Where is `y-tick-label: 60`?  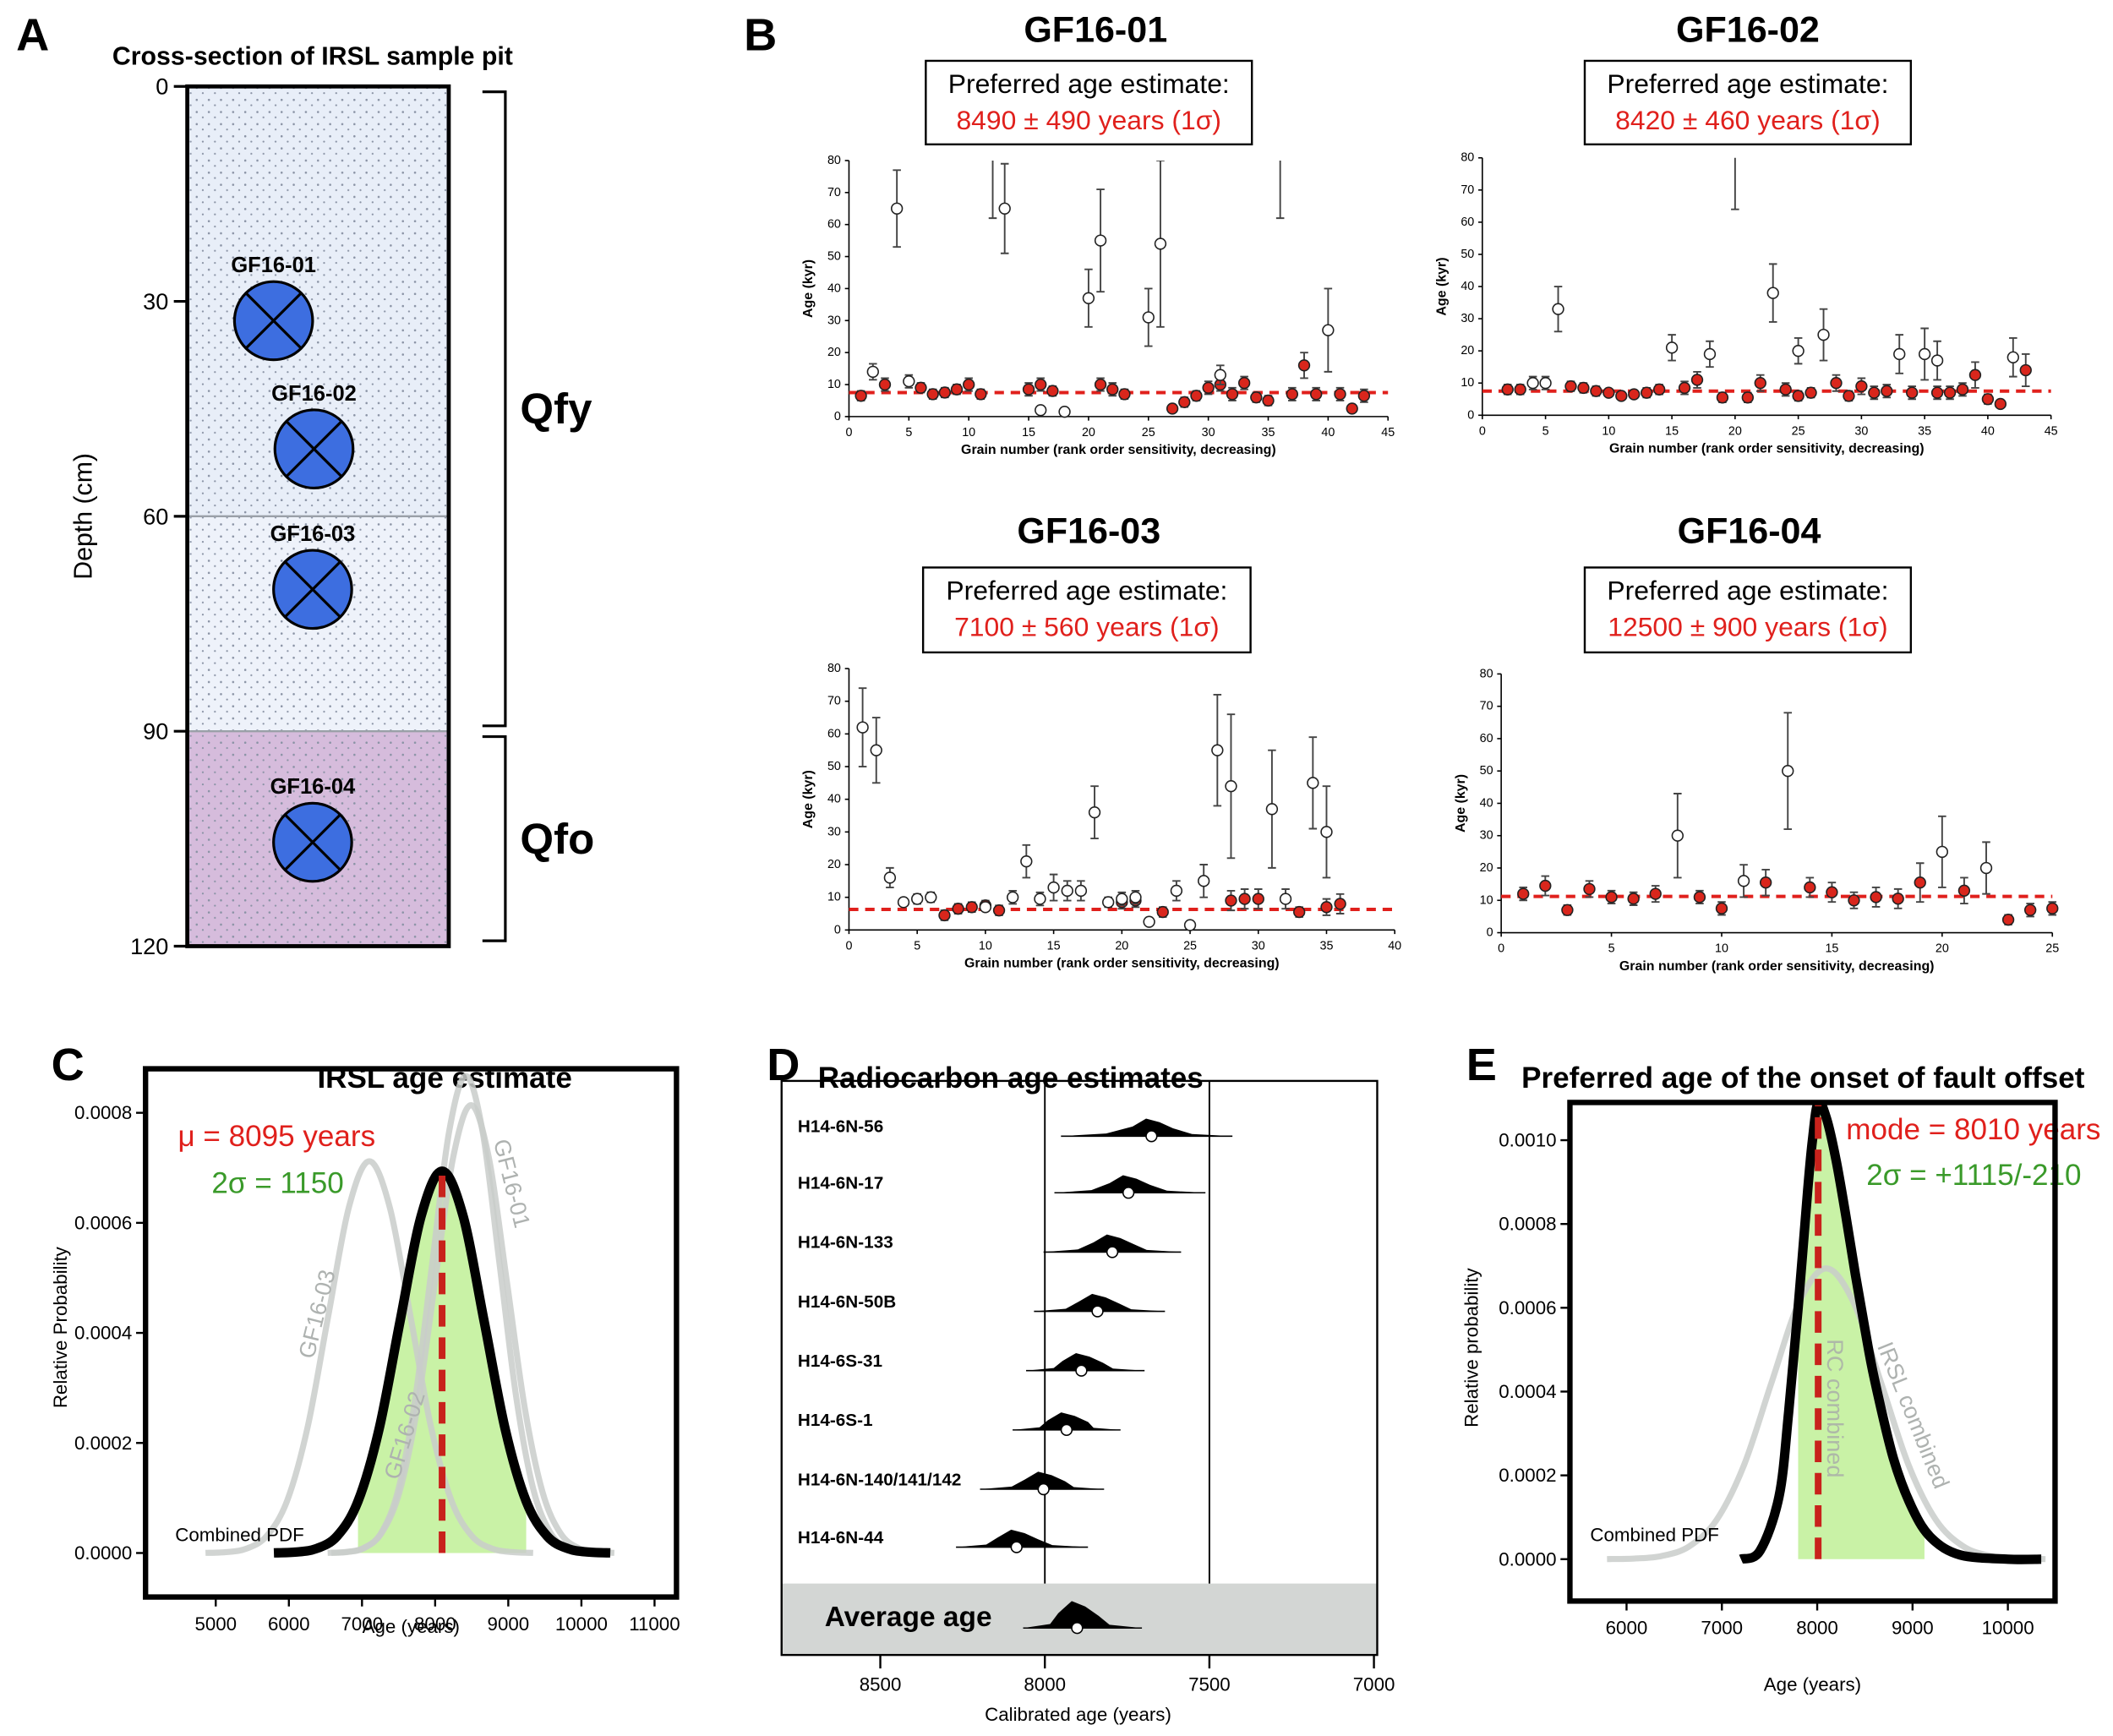 y-tick-label: 60 is located at coordinates (1486, 738).